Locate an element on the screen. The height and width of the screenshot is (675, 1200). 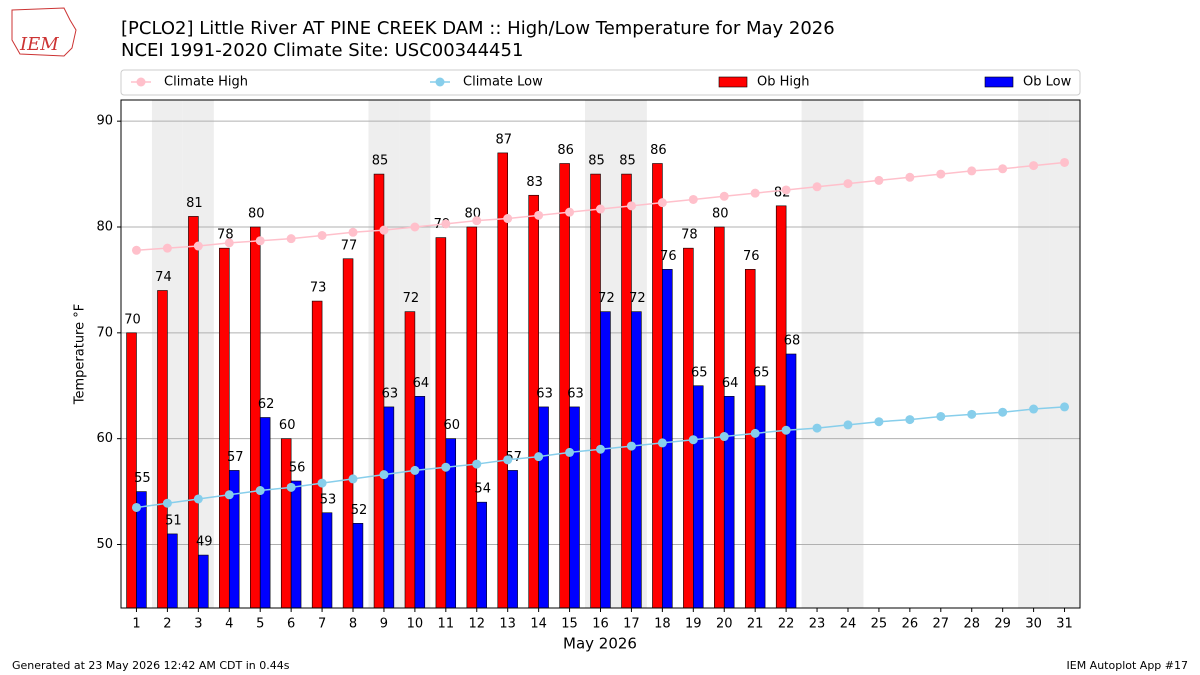
data-label: 57 is located at coordinates (235, 457).